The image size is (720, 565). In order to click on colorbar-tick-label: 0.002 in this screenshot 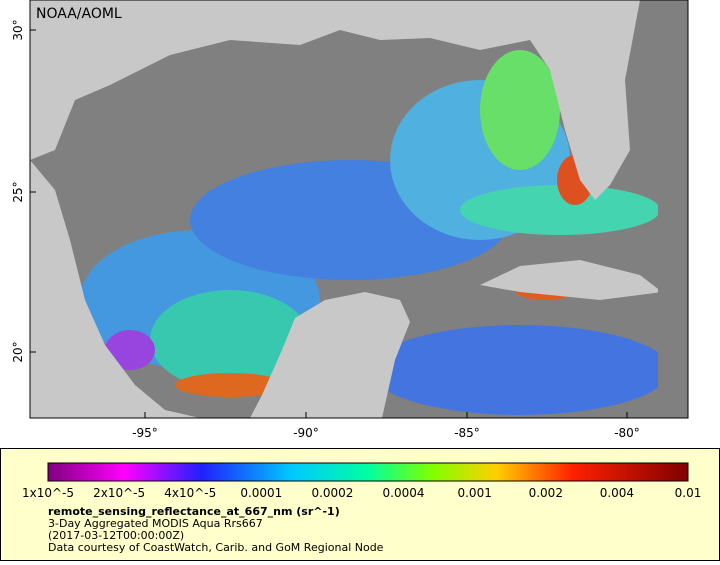, I will do `click(546, 493)`.